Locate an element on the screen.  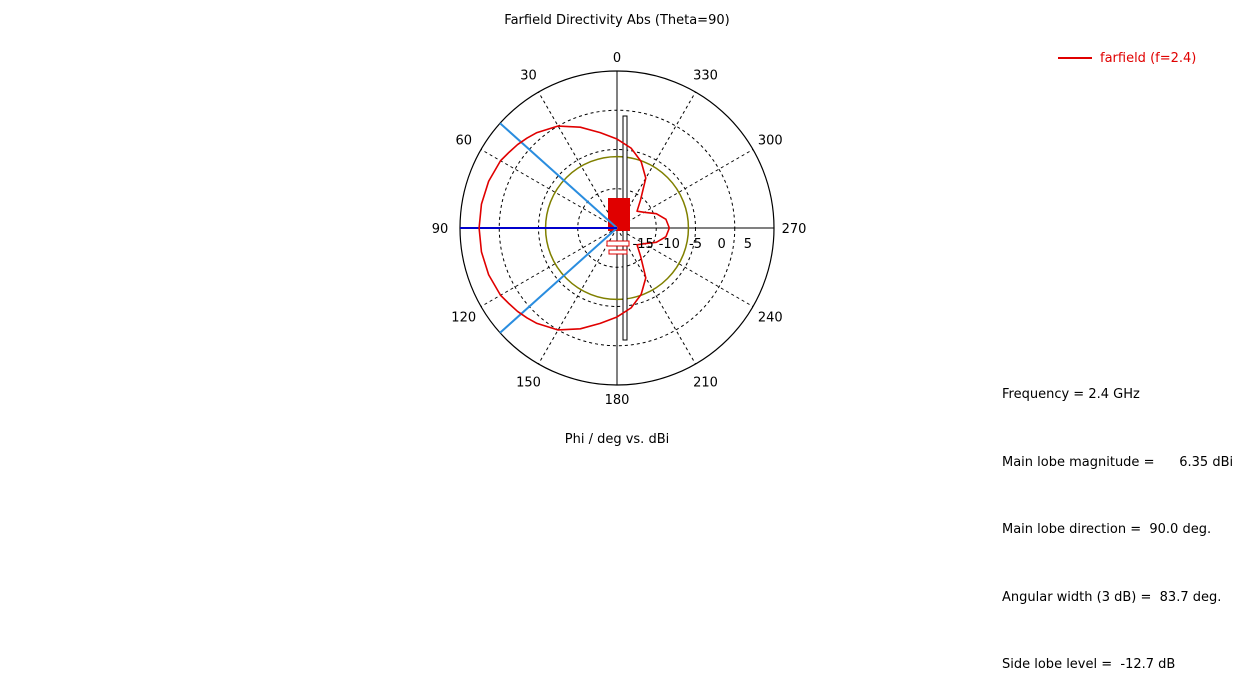
angle-label-60: 60 is located at coordinates (463, 141).